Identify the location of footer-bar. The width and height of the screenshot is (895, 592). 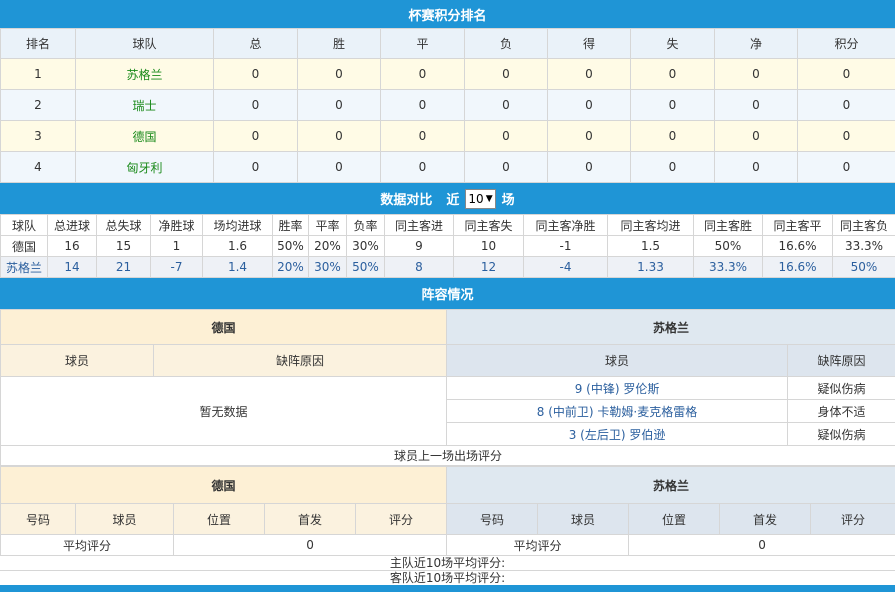
(447, 588).